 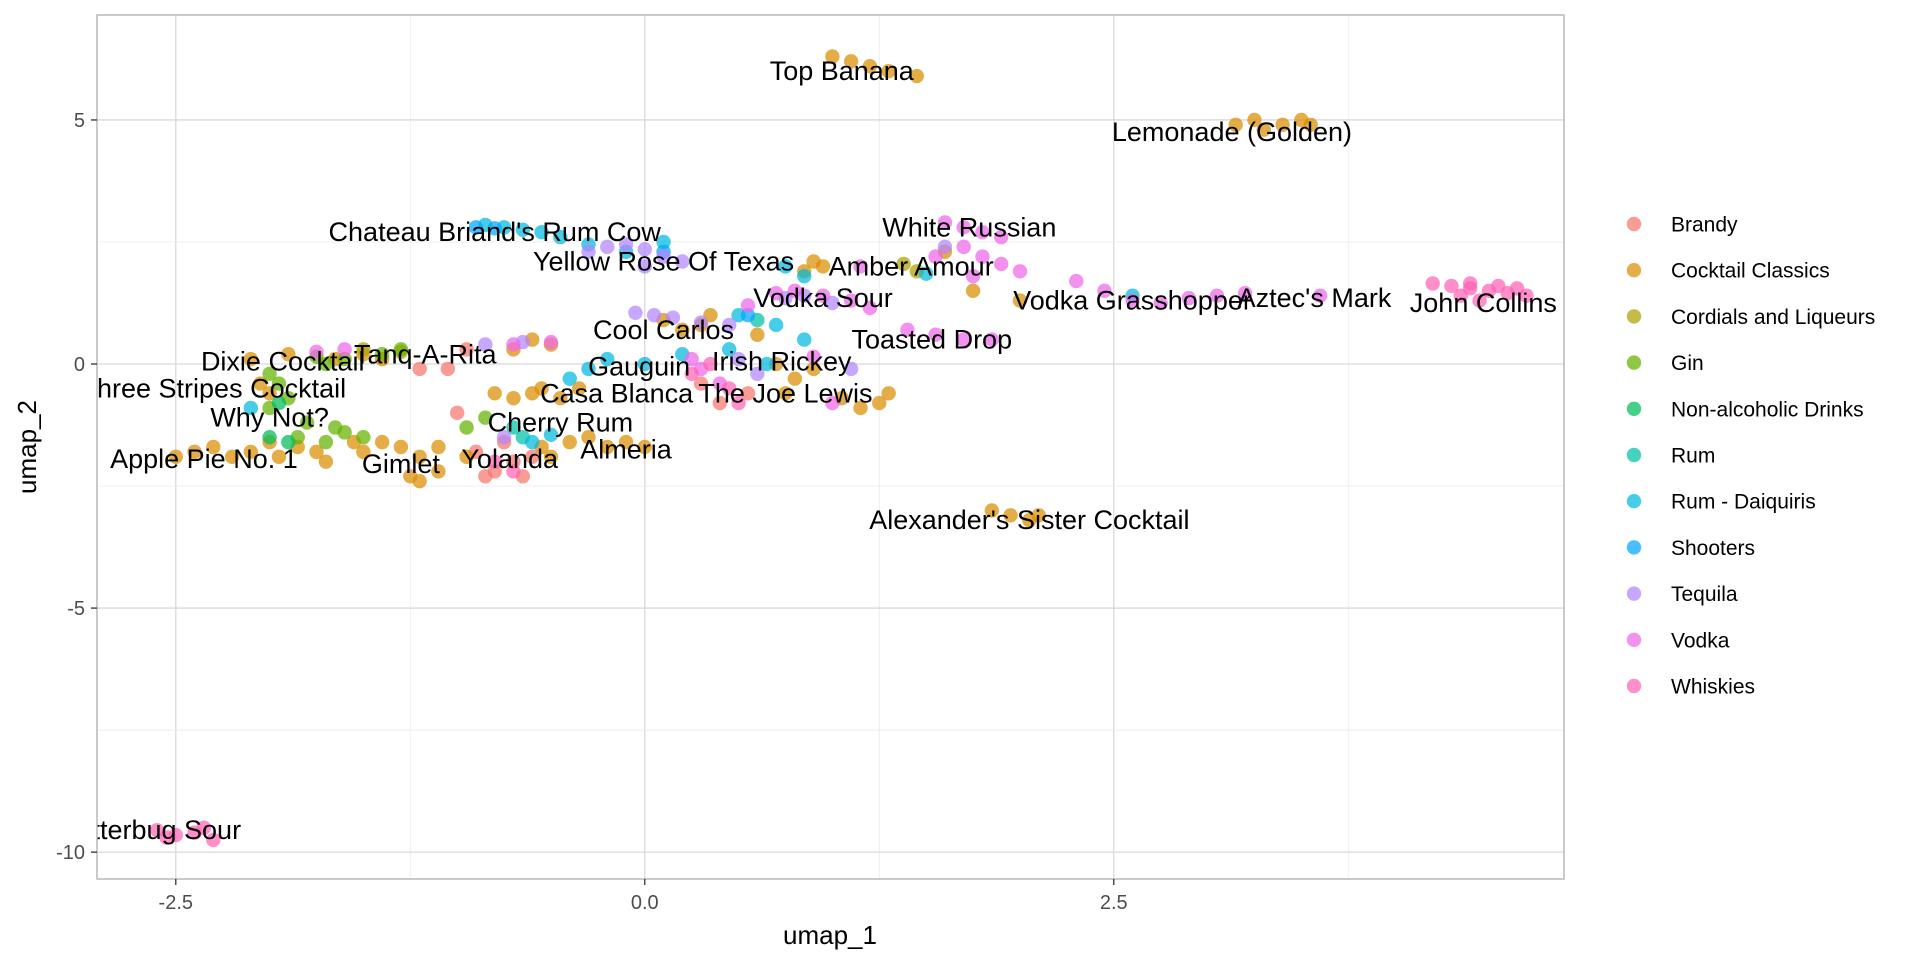 What do you see at coordinates (1750, 271) in the screenshot?
I see `legend-label: Cocktail Classics` at bounding box center [1750, 271].